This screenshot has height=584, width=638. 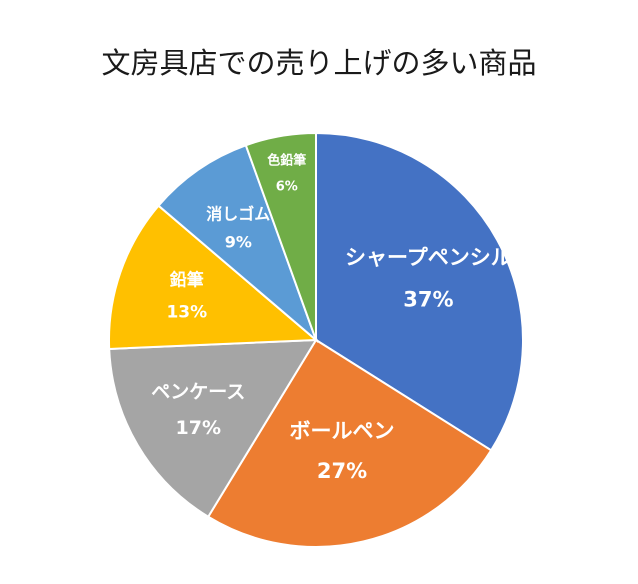 I want to click on chart-title: 文房具店での売り上げの多い商品, so click(x=319, y=63).